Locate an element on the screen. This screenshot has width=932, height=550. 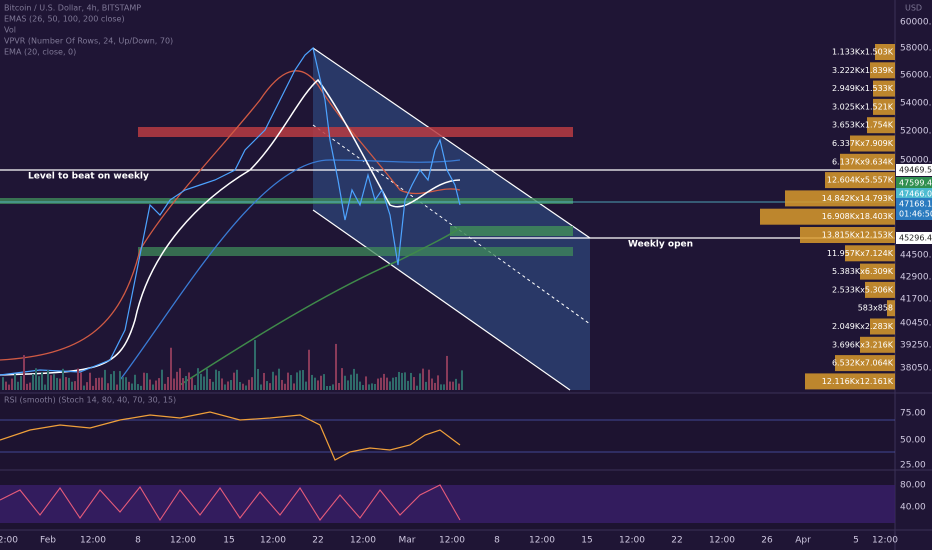
profile-label: 5.383Kx6.309K is located at coordinates (863, 271).